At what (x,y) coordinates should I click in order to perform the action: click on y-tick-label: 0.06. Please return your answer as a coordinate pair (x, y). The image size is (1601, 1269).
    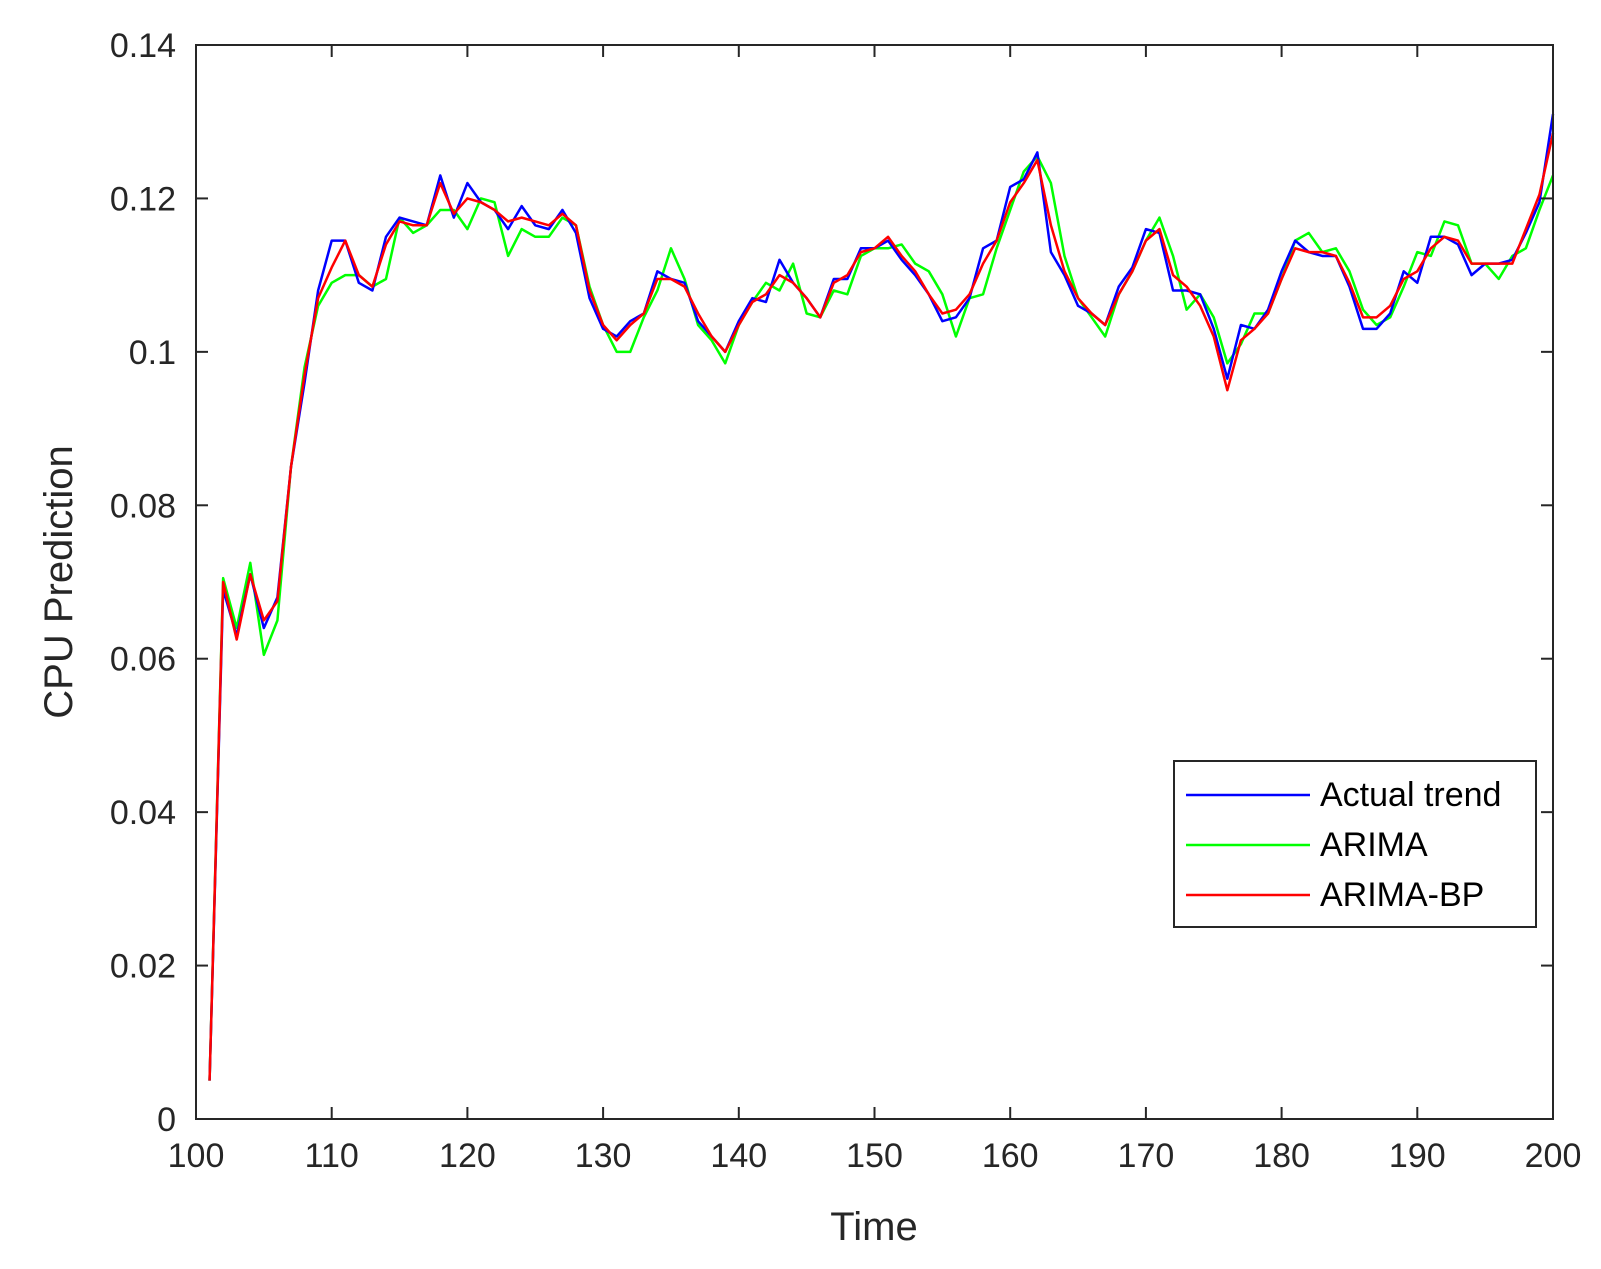
    Looking at the image, I should click on (143, 660).